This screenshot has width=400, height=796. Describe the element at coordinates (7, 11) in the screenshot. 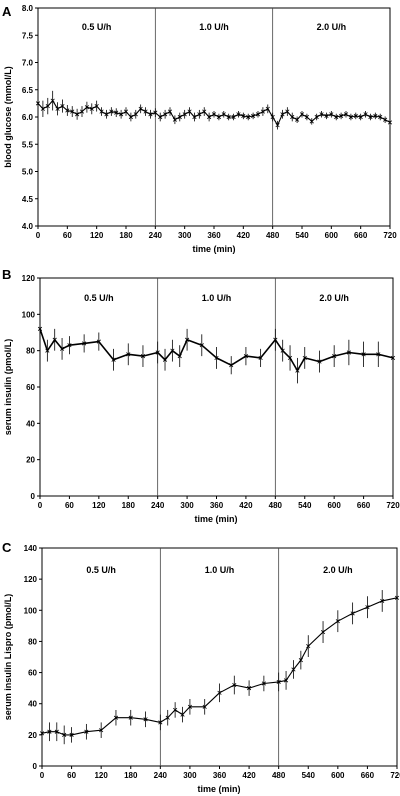

I see `panel-letter: A` at that location.